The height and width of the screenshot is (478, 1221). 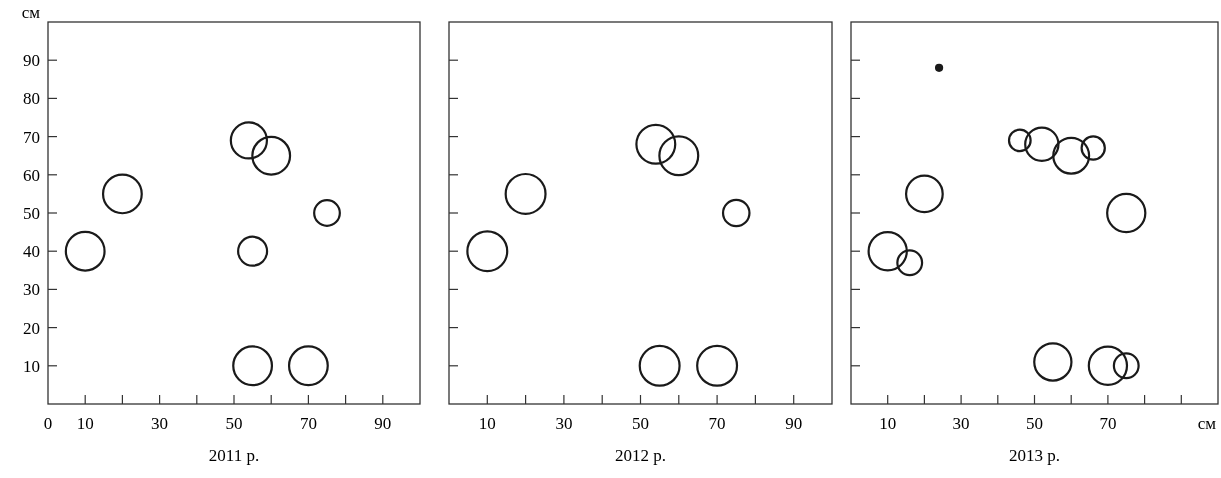 I want to click on text: 2013 р., so click(x=1034, y=455).